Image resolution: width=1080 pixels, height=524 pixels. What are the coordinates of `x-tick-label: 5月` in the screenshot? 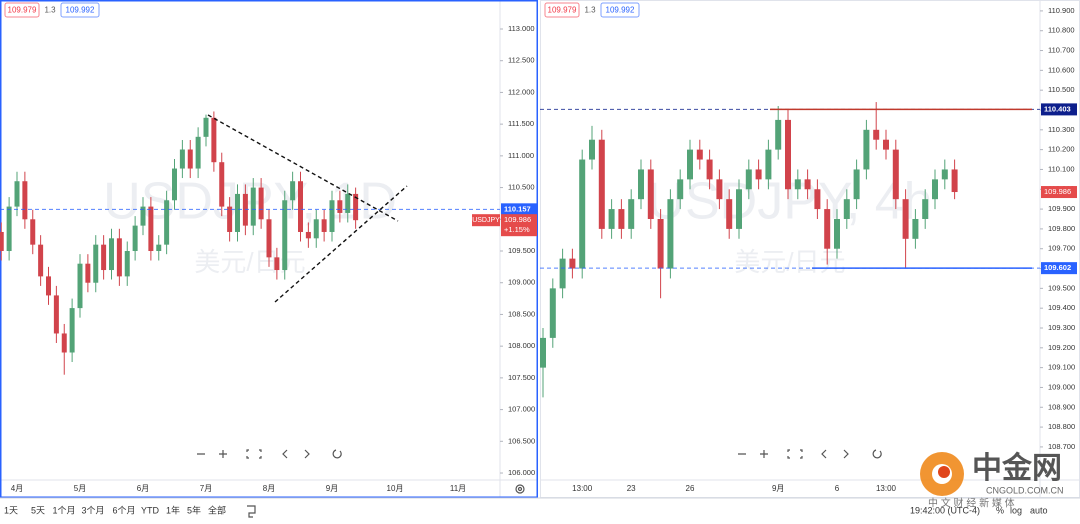 It's located at (80, 488).